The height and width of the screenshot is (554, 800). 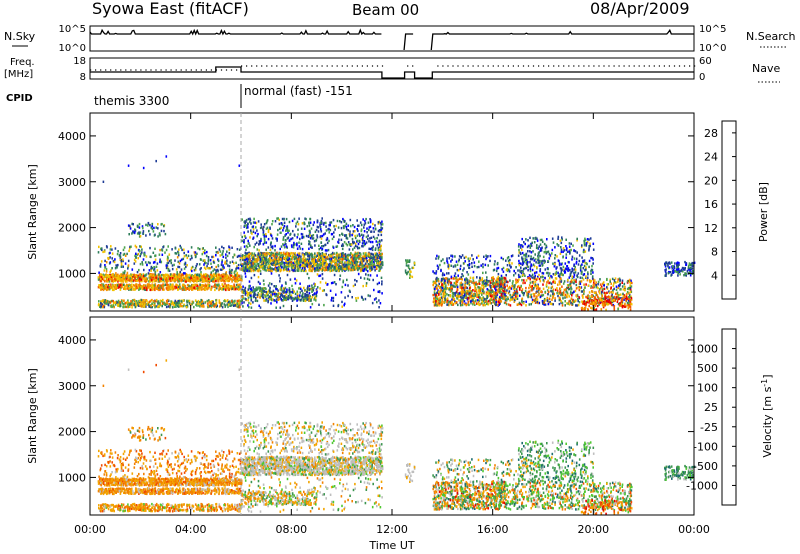 What do you see at coordinates (131, 101) in the screenshot?
I see `cpid-segment-themis: themis 3300` at bounding box center [131, 101].